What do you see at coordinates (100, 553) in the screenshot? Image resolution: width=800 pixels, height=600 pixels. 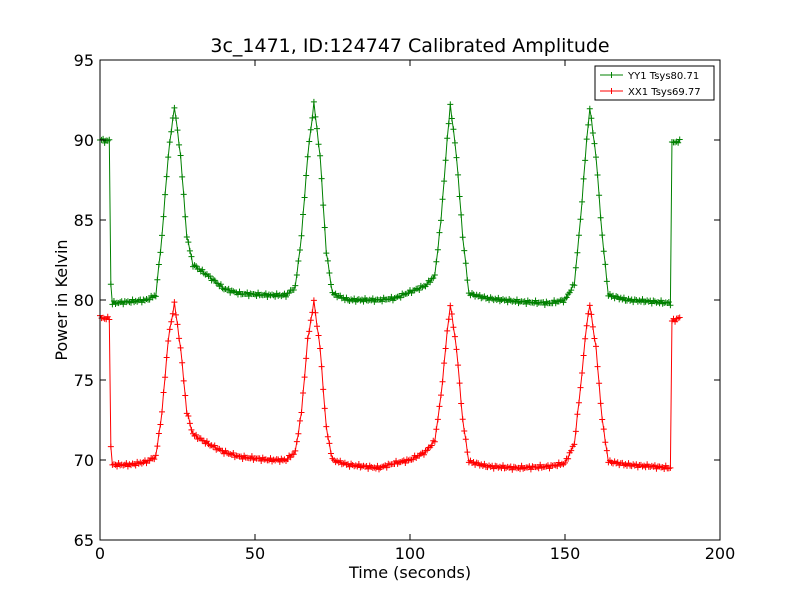 I see `x-tick-label: 0` at bounding box center [100, 553].